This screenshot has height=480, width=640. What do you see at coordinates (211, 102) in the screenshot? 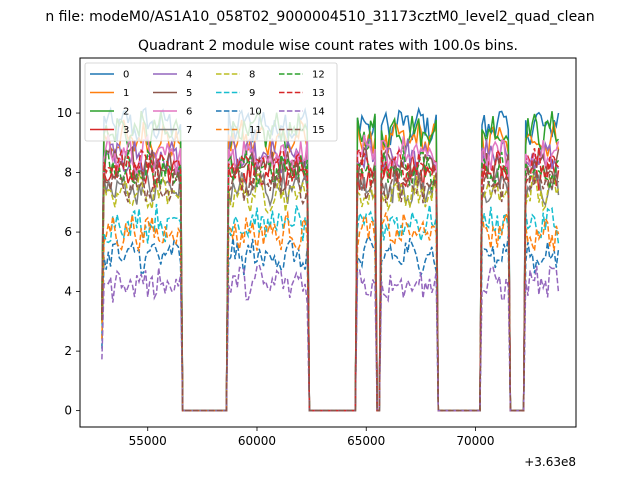
I see `legend-box` at bounding box center [211, 102].